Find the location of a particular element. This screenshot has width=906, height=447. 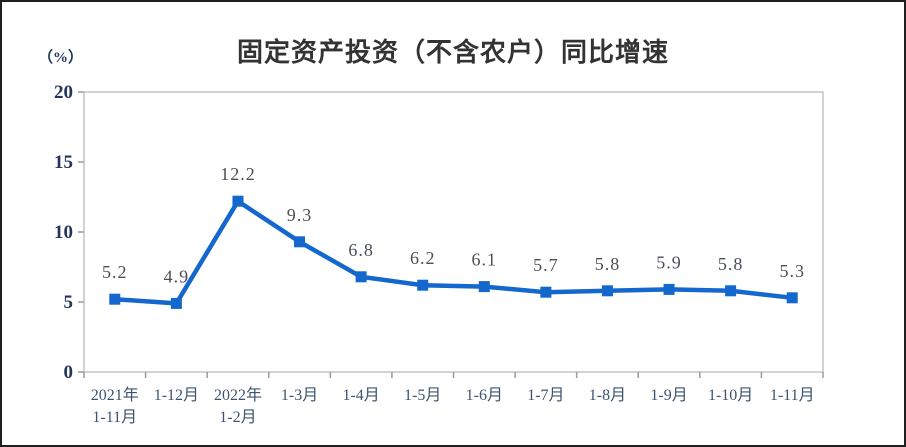

x-tick-label: 1-3月 is located at coordinates (299, 395).